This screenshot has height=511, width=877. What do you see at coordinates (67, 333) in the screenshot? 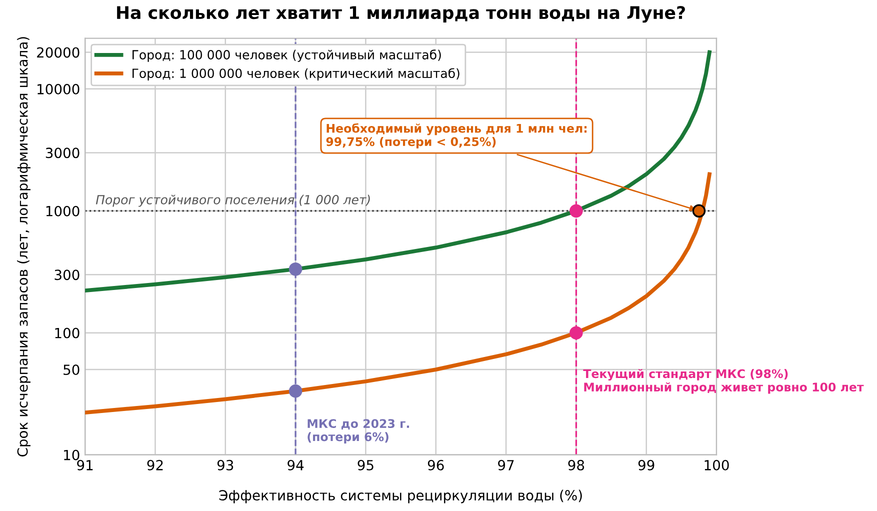
I see `y-tick-label: 100` at bounding box center [67, 333].